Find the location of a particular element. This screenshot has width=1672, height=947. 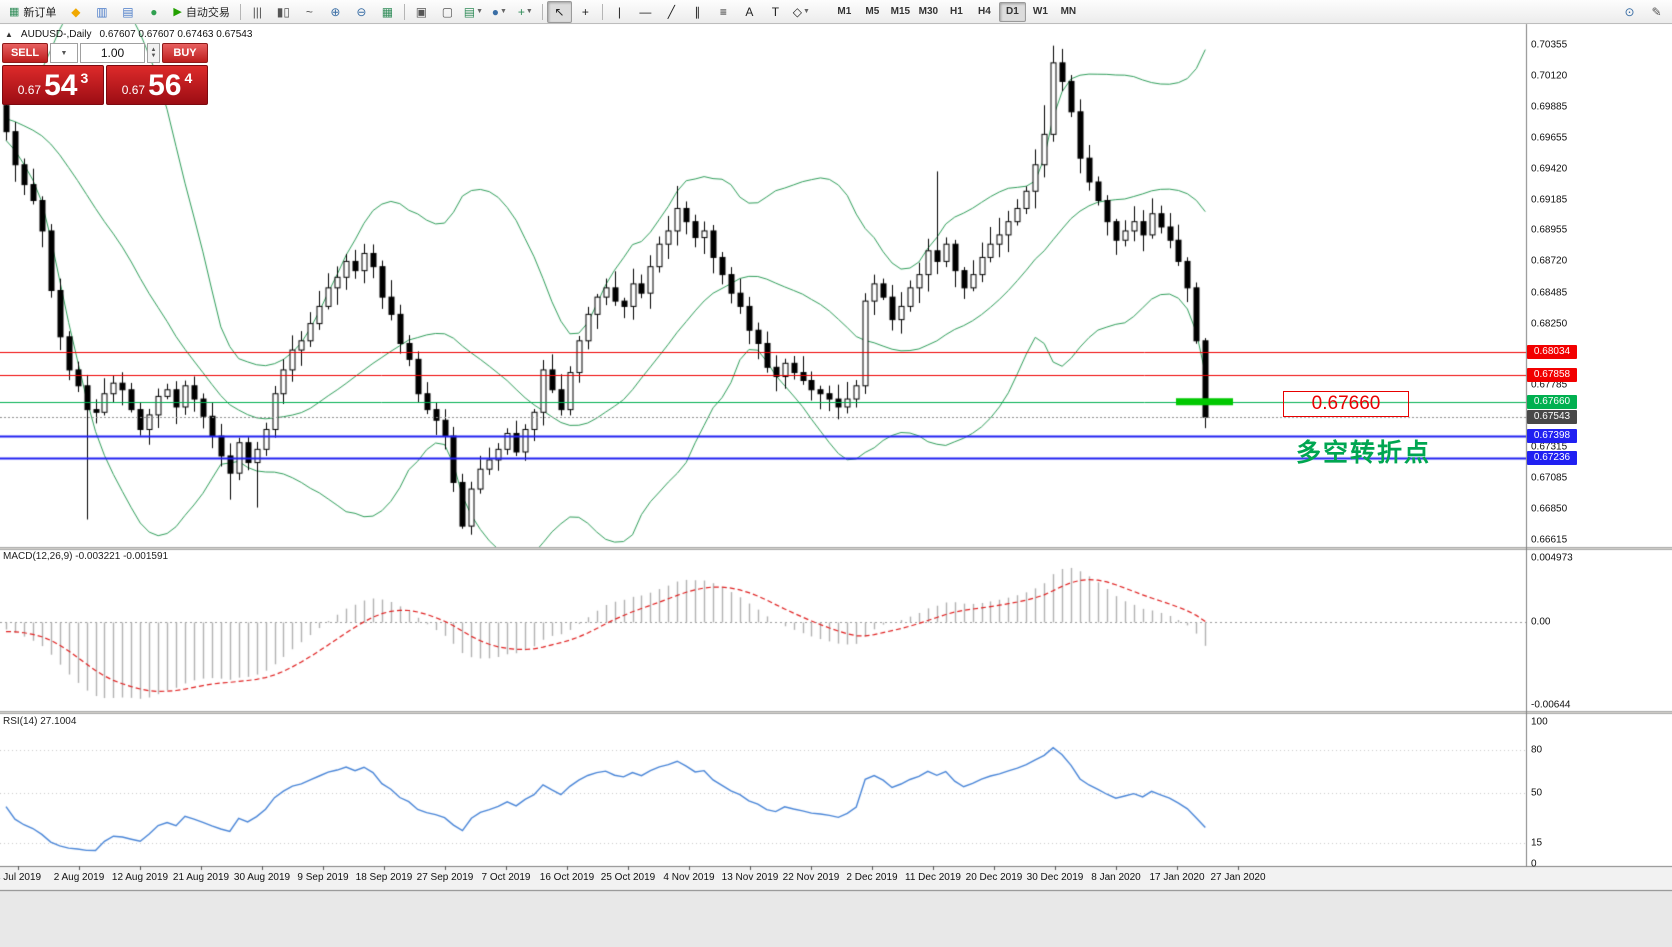

navigator-icon: ● is located at coordinates (154, 11).